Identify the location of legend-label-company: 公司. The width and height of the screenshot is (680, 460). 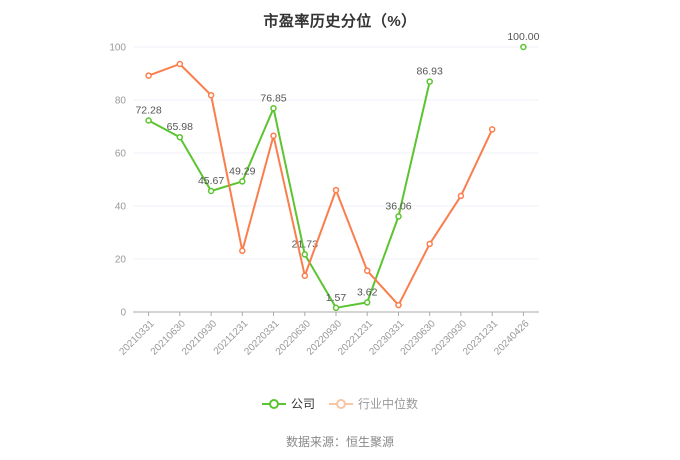
(302, 404).